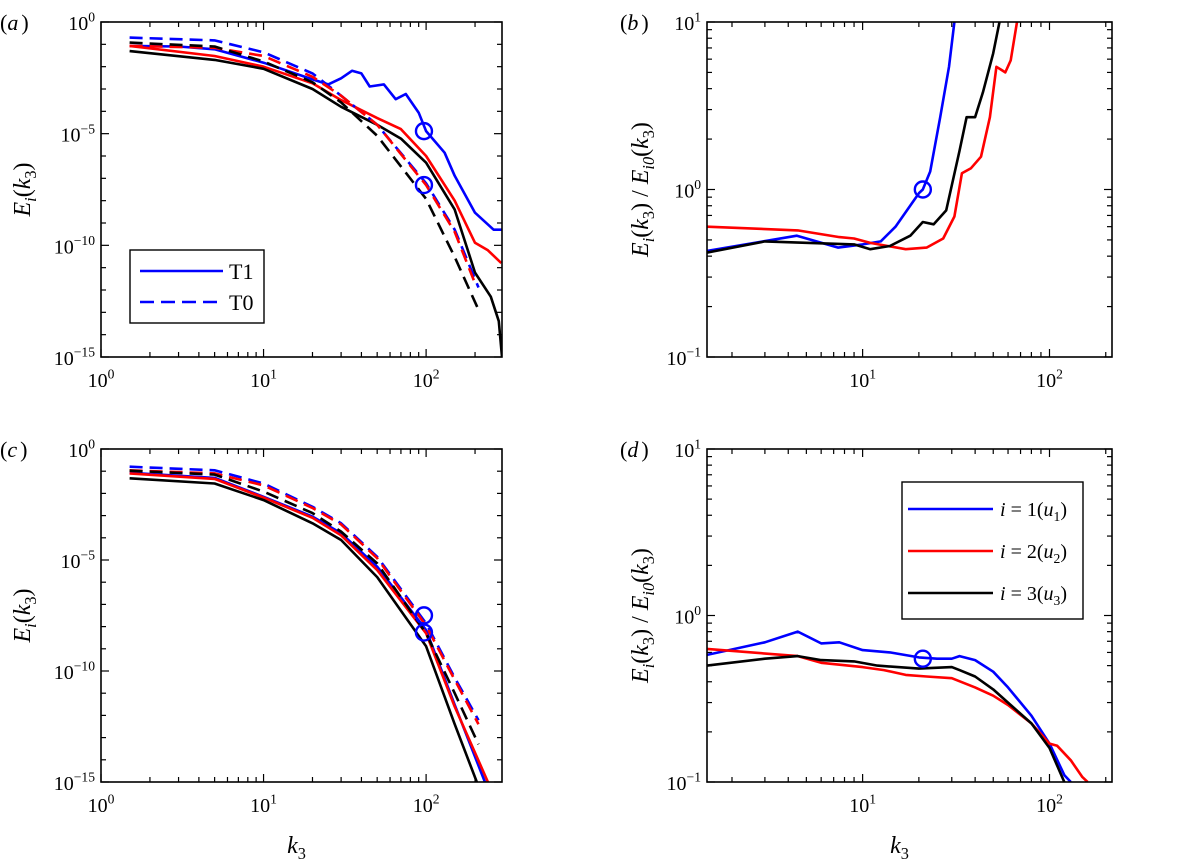 The height and width of the screenshot is (859, 1184). Describe the element at coordinates (14, 22) in the screenshot. I see `panel-label: (a)` at that location.